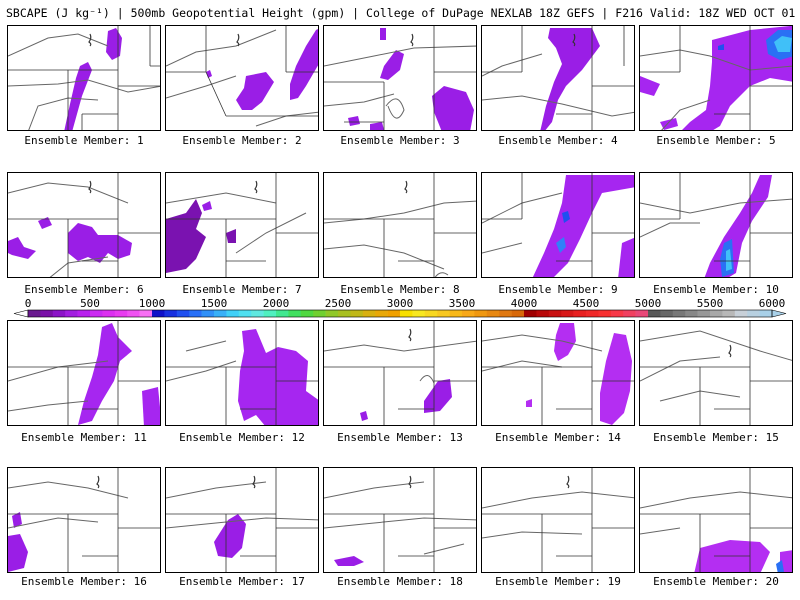  I want to click on member-label-11: Ensemble Member: 11, so click(84, 437).